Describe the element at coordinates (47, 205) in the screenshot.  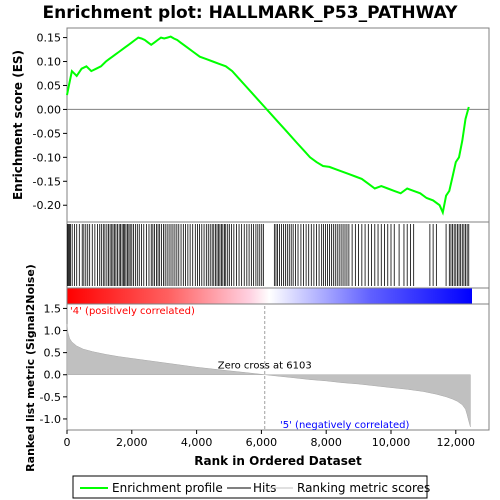
I see `es-y-tick-label: -0.20` at that location.